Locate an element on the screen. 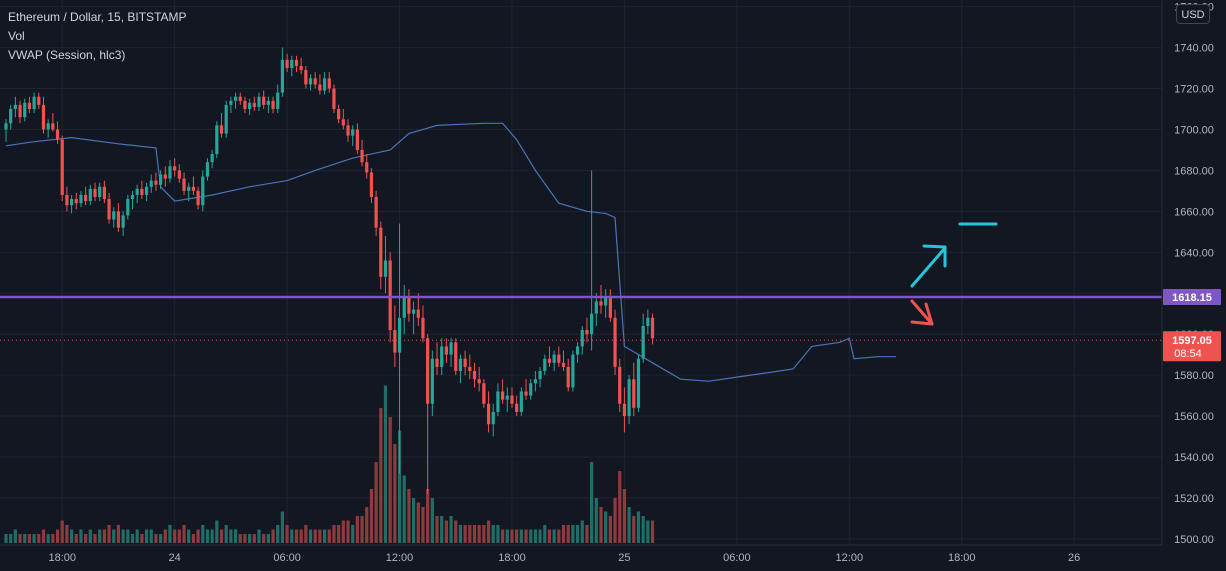 This screenshot has height=571, width=1226. symbol-title: Ethereum / Dollar, 15, BITSTAMP is located at coordinates (97, 17).